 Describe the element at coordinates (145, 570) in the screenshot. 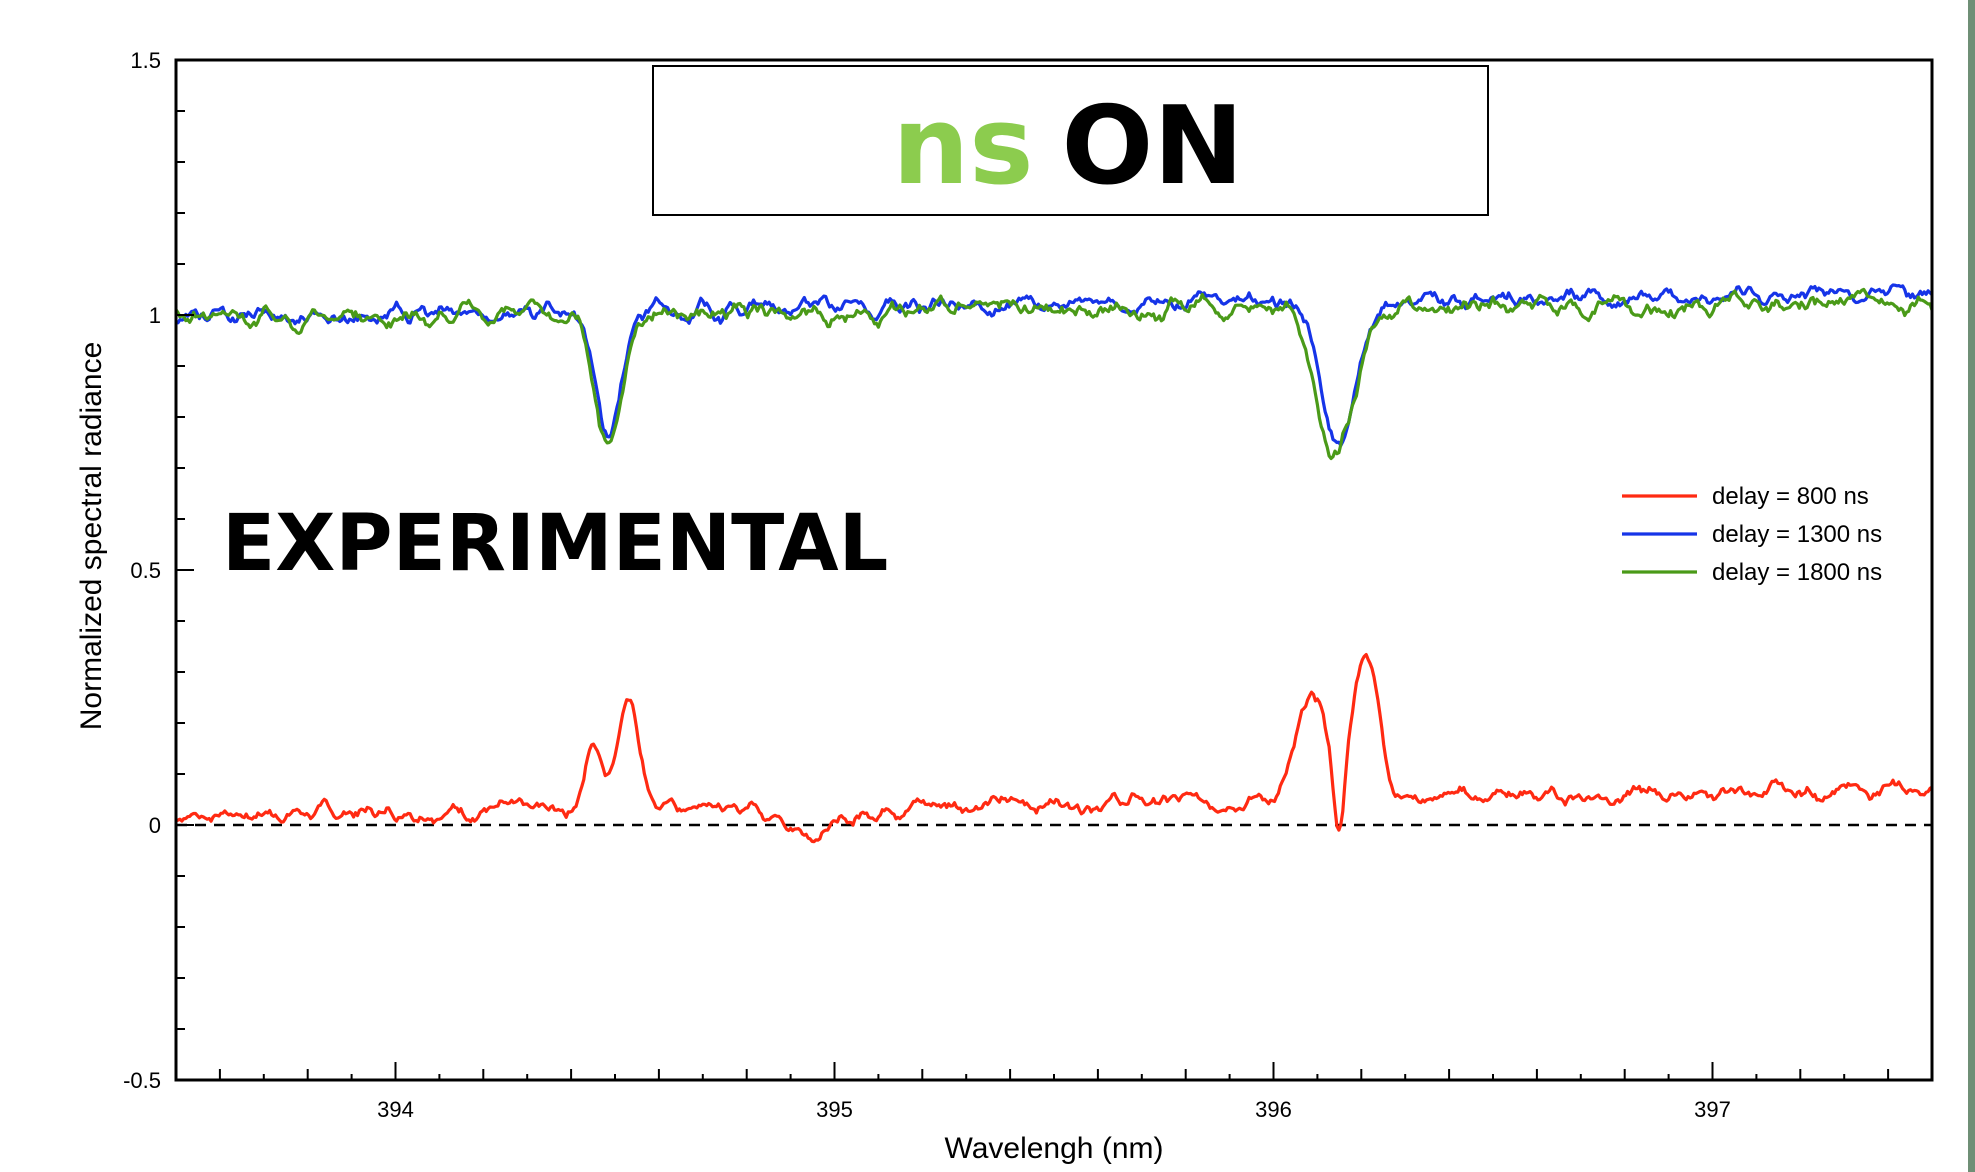

I see `y-tick-label: 0.5` at that location.